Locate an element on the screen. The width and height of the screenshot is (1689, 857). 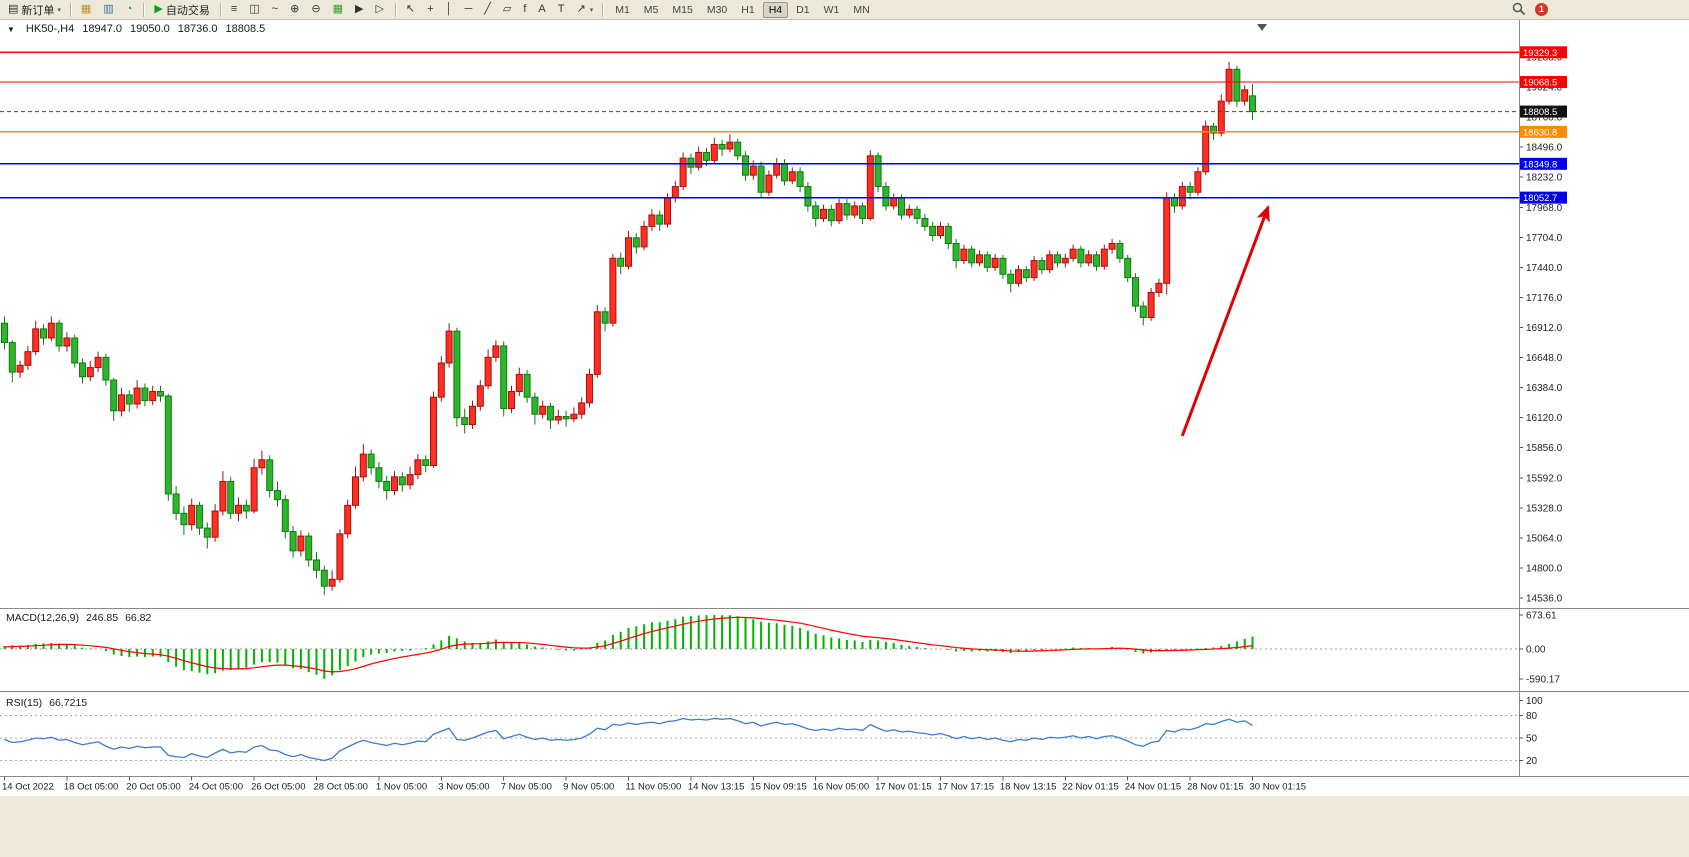
crosshair-button: + is located at coordinates (431, 9).